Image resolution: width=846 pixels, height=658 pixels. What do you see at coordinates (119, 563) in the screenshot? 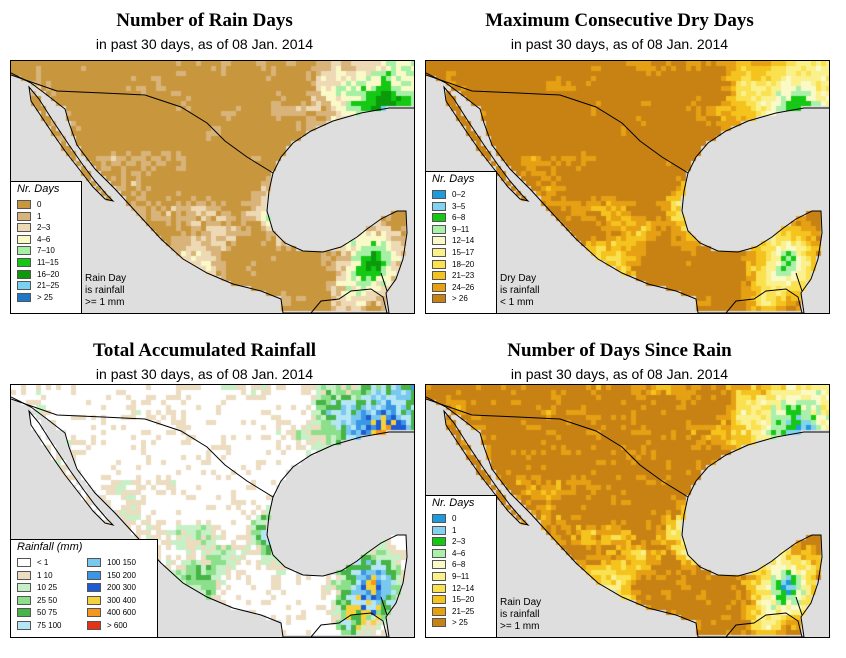
I see `legend-item: 100 150` at bounding box center [119, 563].